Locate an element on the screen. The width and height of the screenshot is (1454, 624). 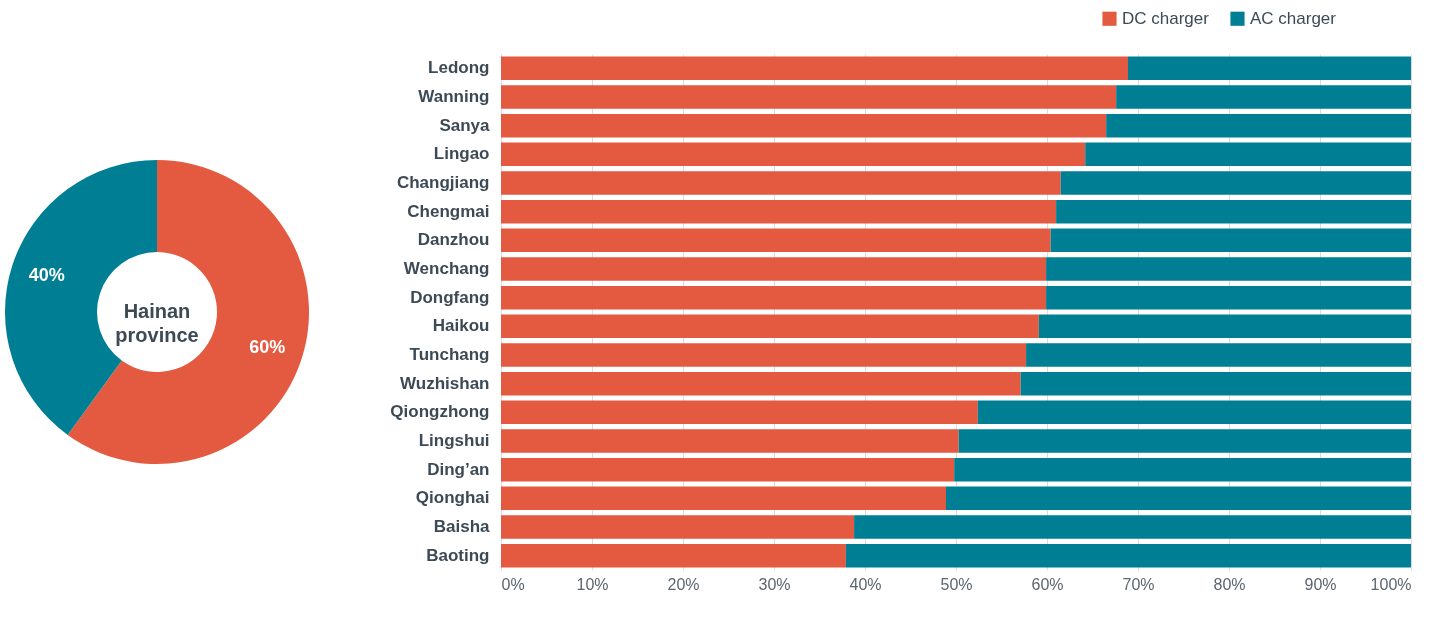
y-tick-label: Dongfang is located at coordinates (450, 297).